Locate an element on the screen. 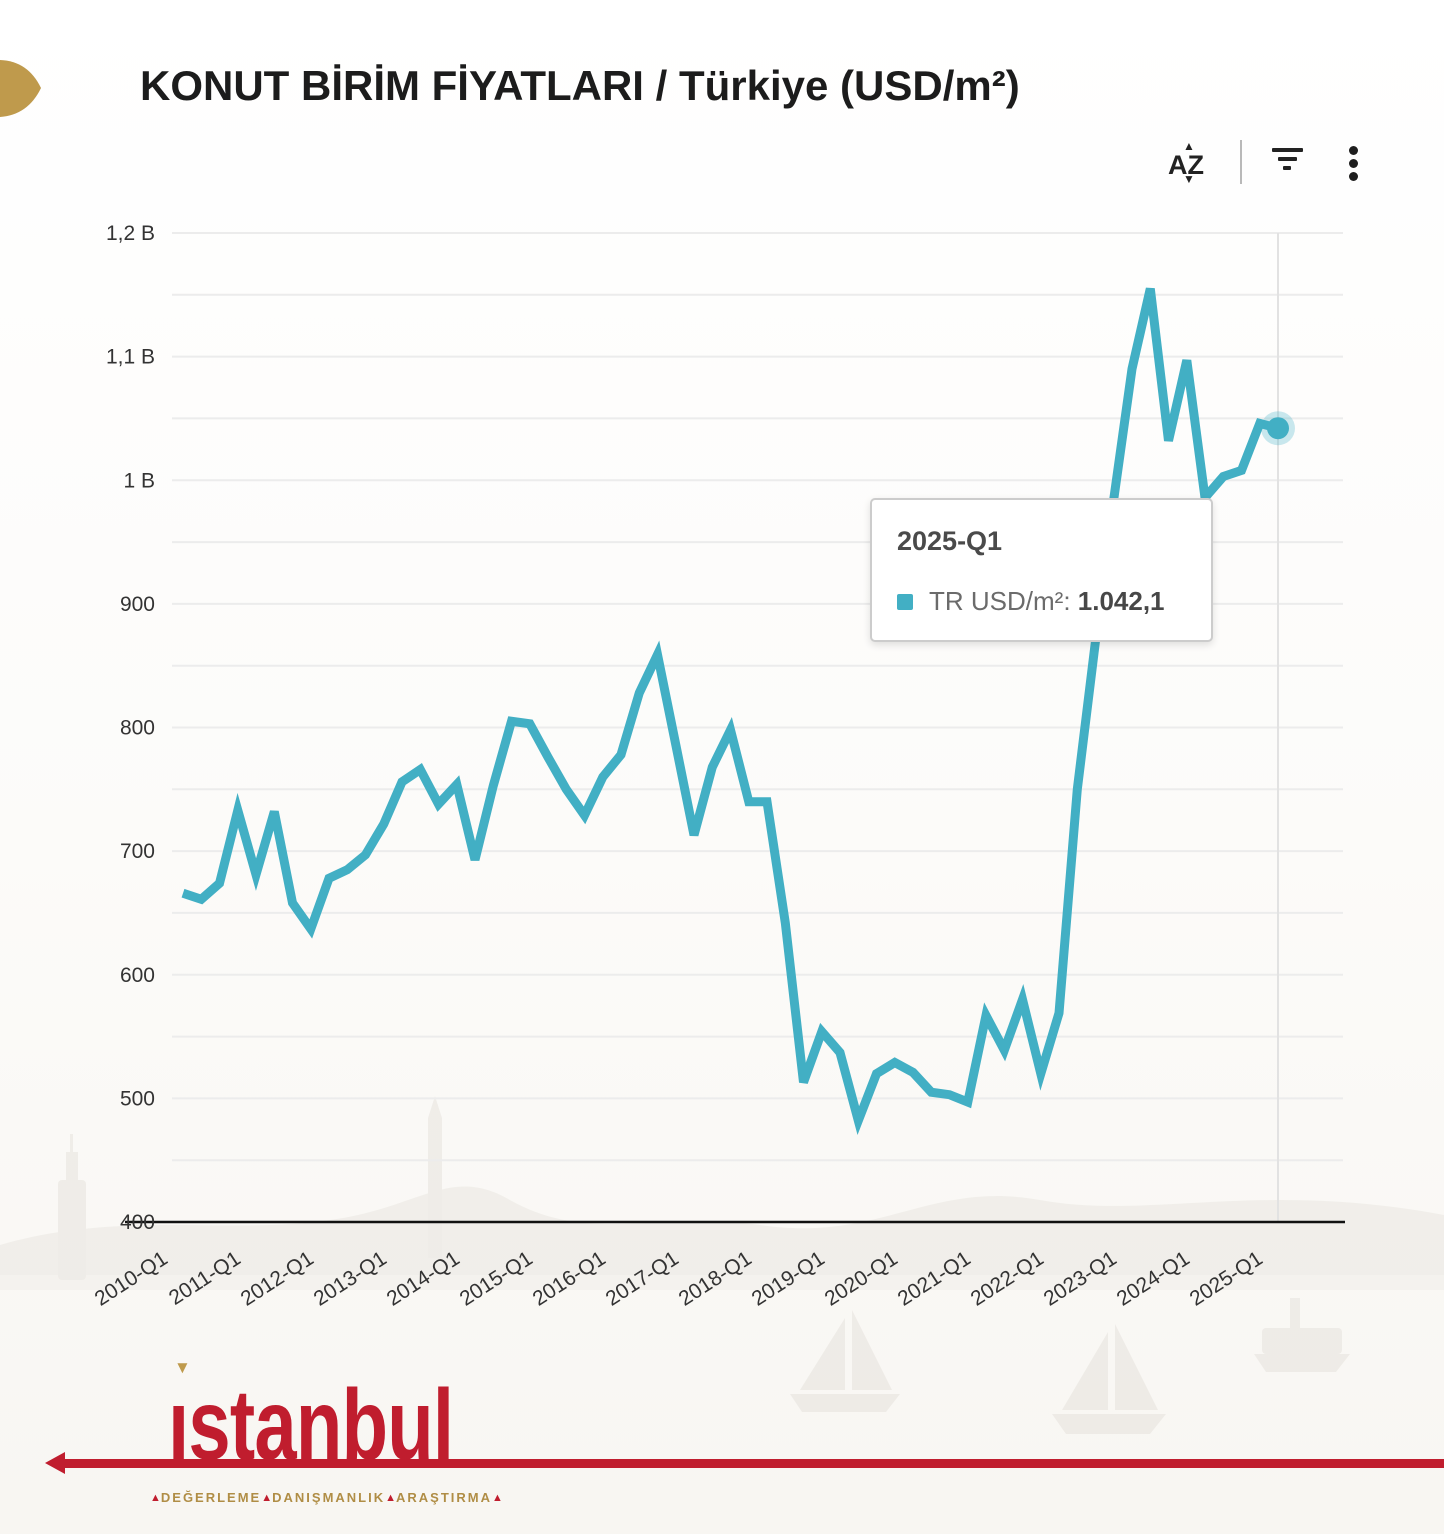 The image size is (1444, 1534). logo-tagline: ▲ DEĞERLEME ▲ DANIŞMANLIK ▲ ARAŞTIRMA ▲ is located at coordinates (326, 1497).